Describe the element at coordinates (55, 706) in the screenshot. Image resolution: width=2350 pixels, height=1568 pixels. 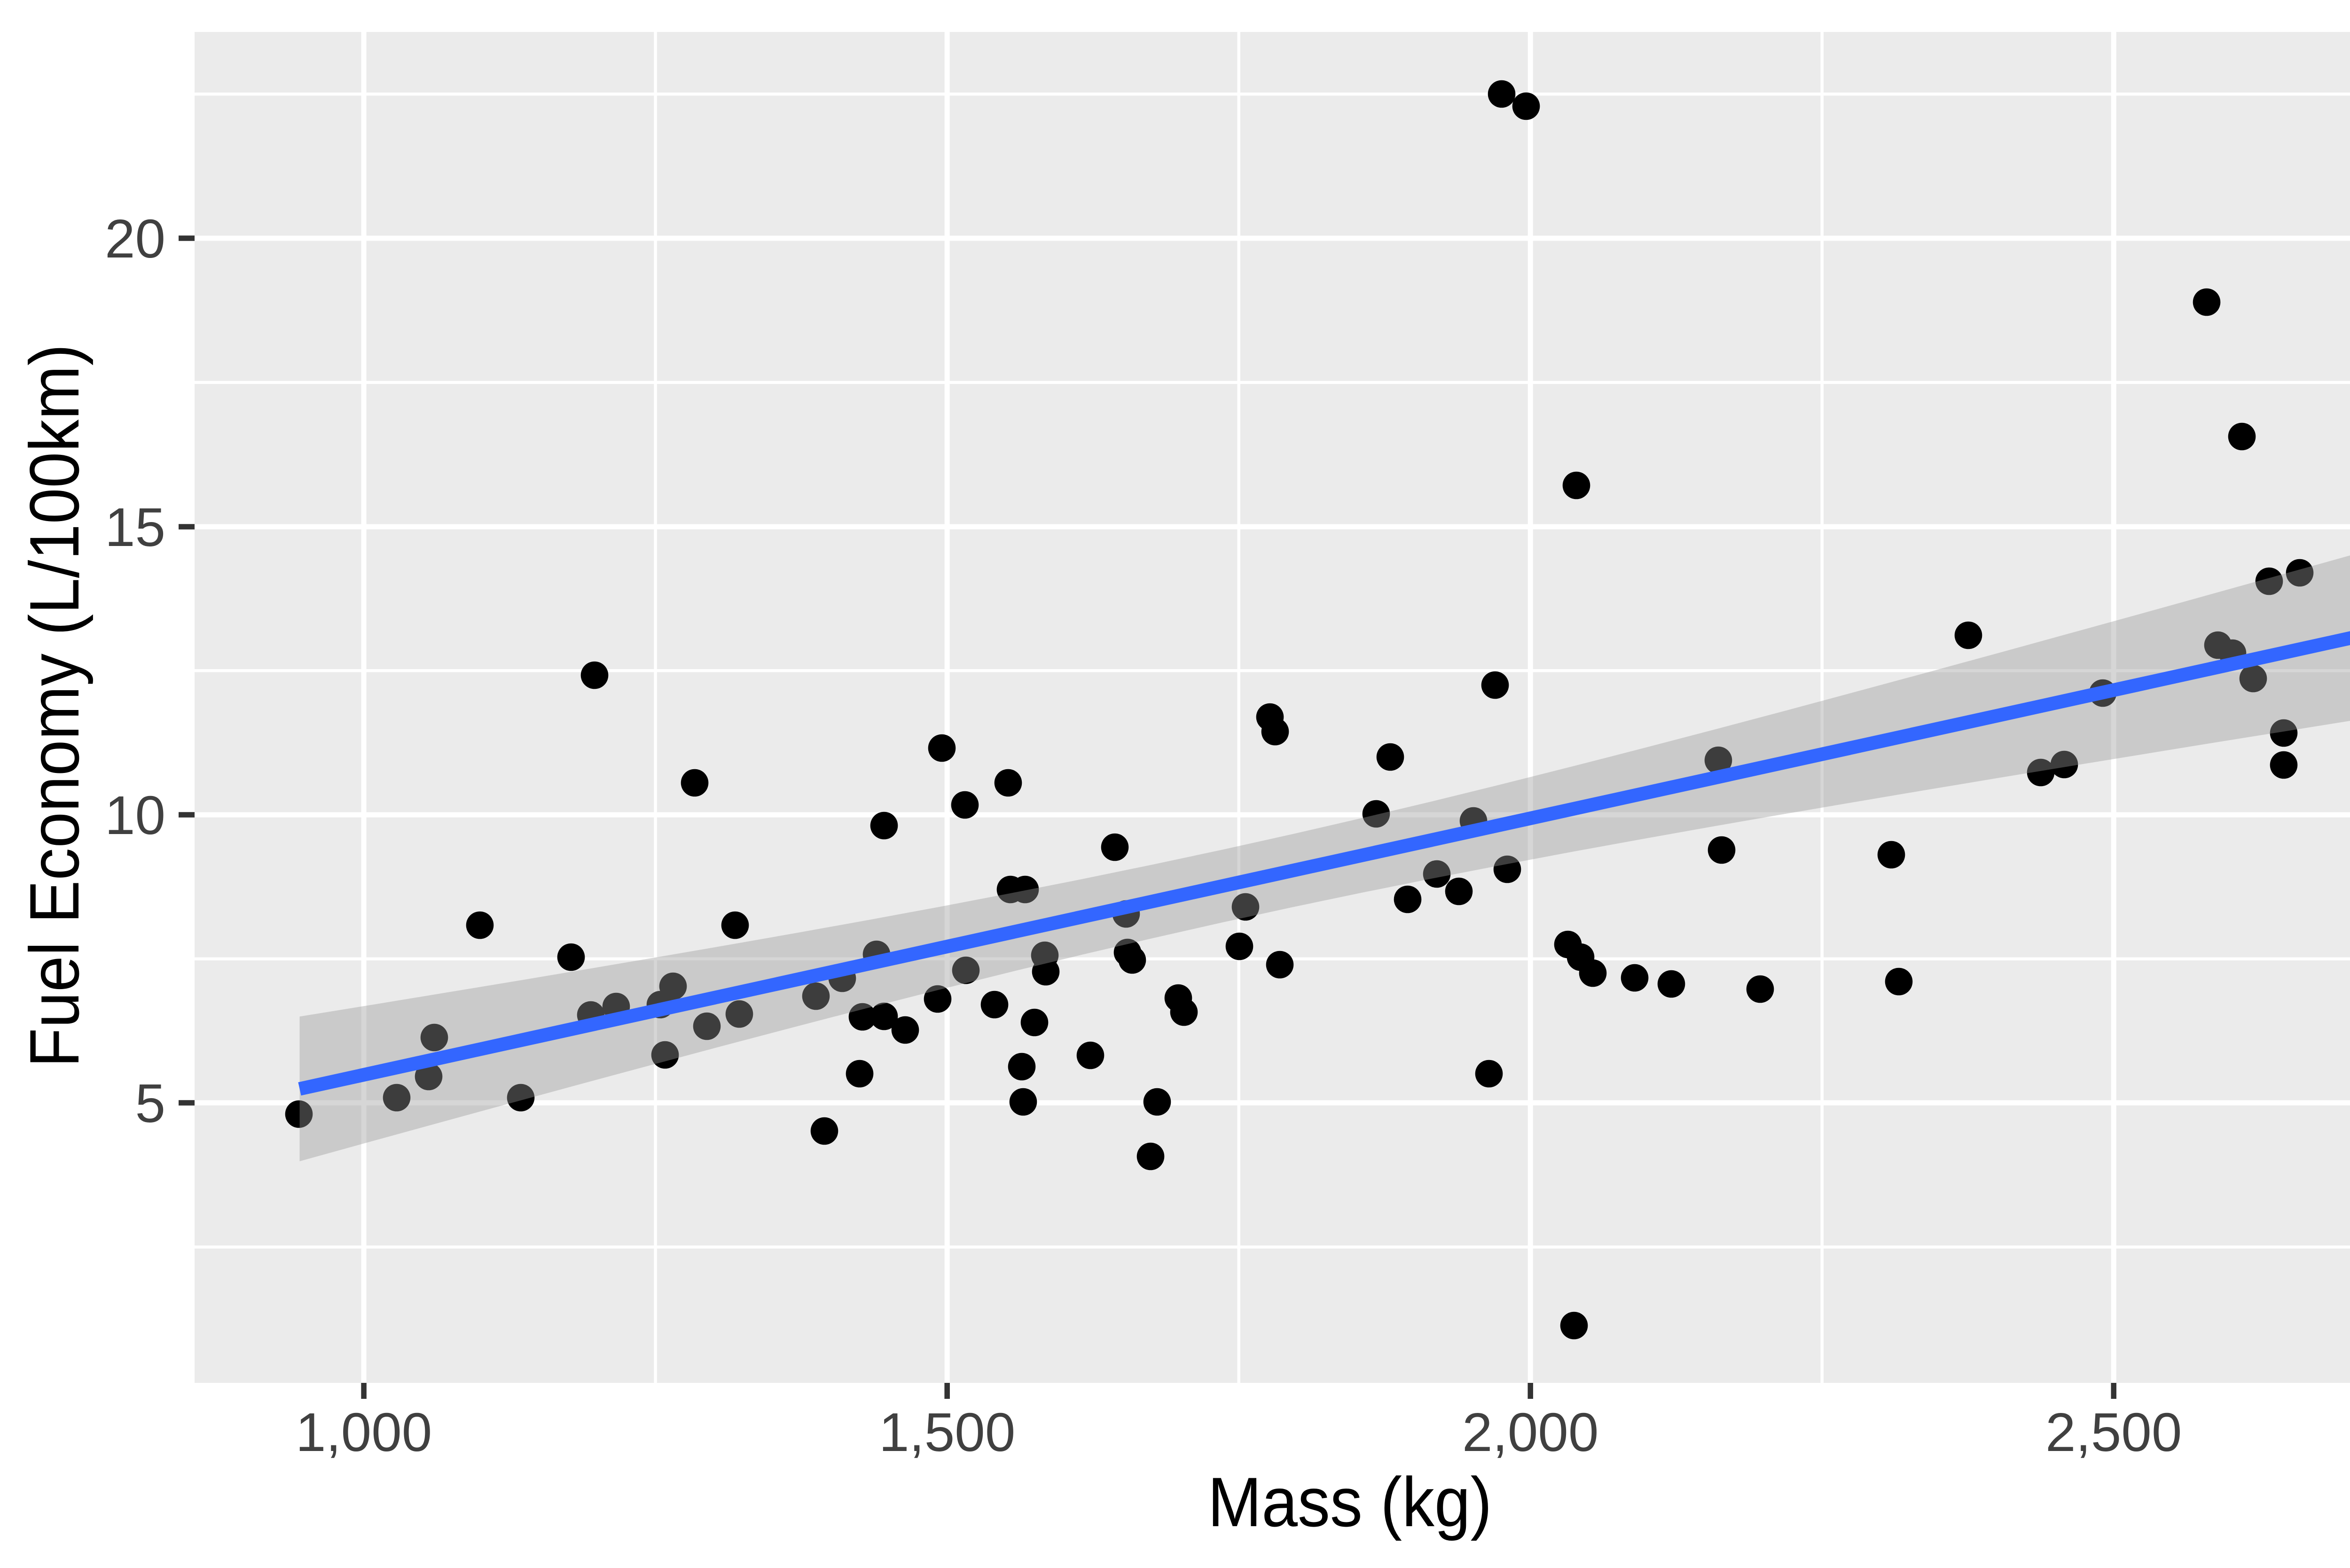
I see `svg-text: Fuel Economy (L/100km)` at that location.